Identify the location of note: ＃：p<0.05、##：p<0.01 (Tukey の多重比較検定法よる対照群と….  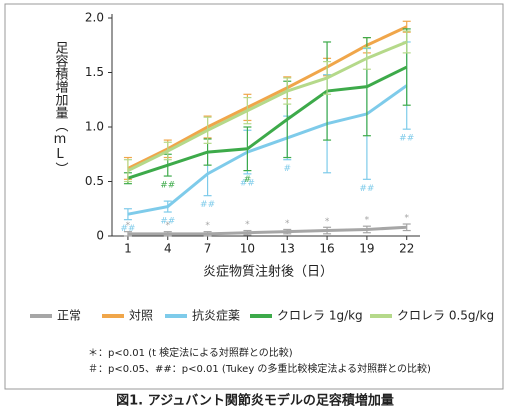
(259, 368).